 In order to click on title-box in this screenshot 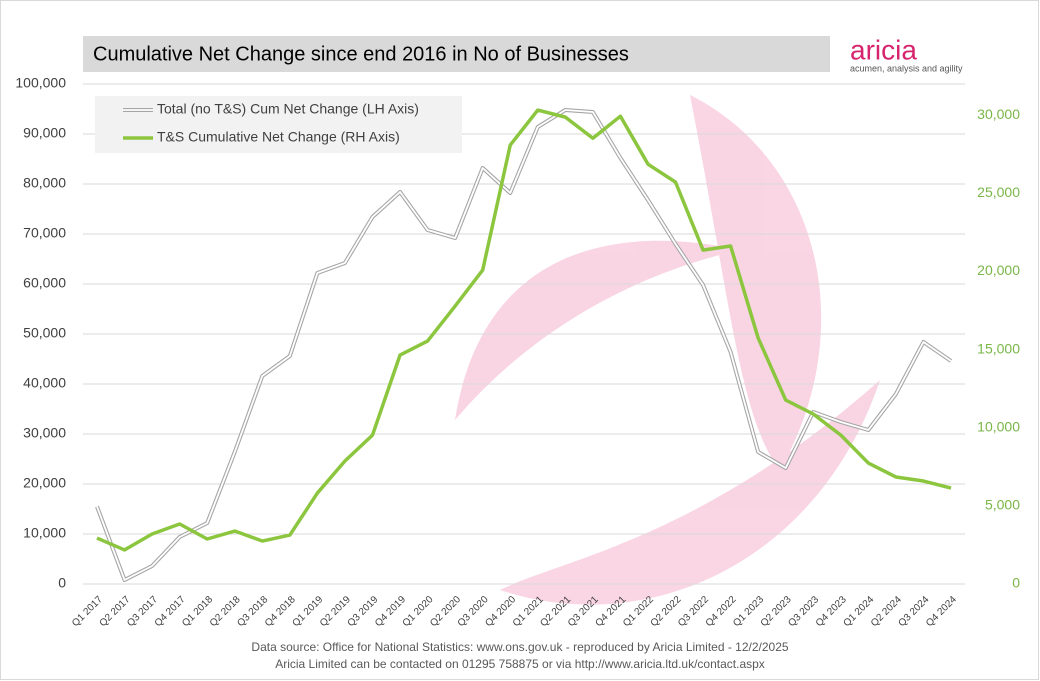, I will do `click(456, 54)`.